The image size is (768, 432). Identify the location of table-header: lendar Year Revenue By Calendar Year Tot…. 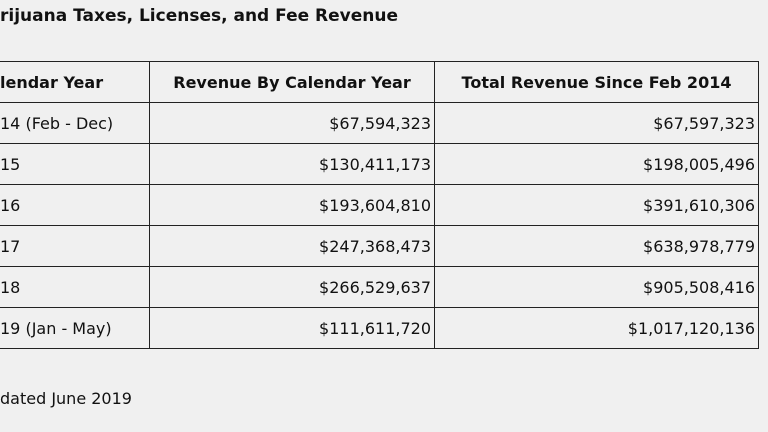
(379, 82).